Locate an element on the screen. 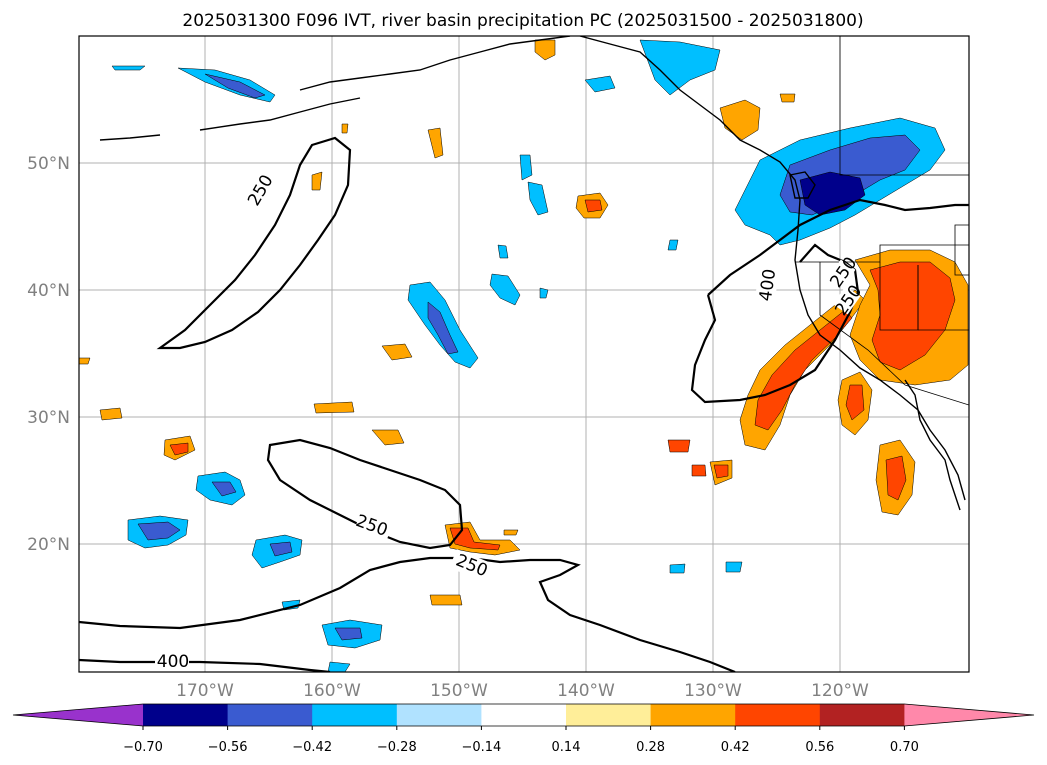  colorbar is located at coordinates (523, 715).